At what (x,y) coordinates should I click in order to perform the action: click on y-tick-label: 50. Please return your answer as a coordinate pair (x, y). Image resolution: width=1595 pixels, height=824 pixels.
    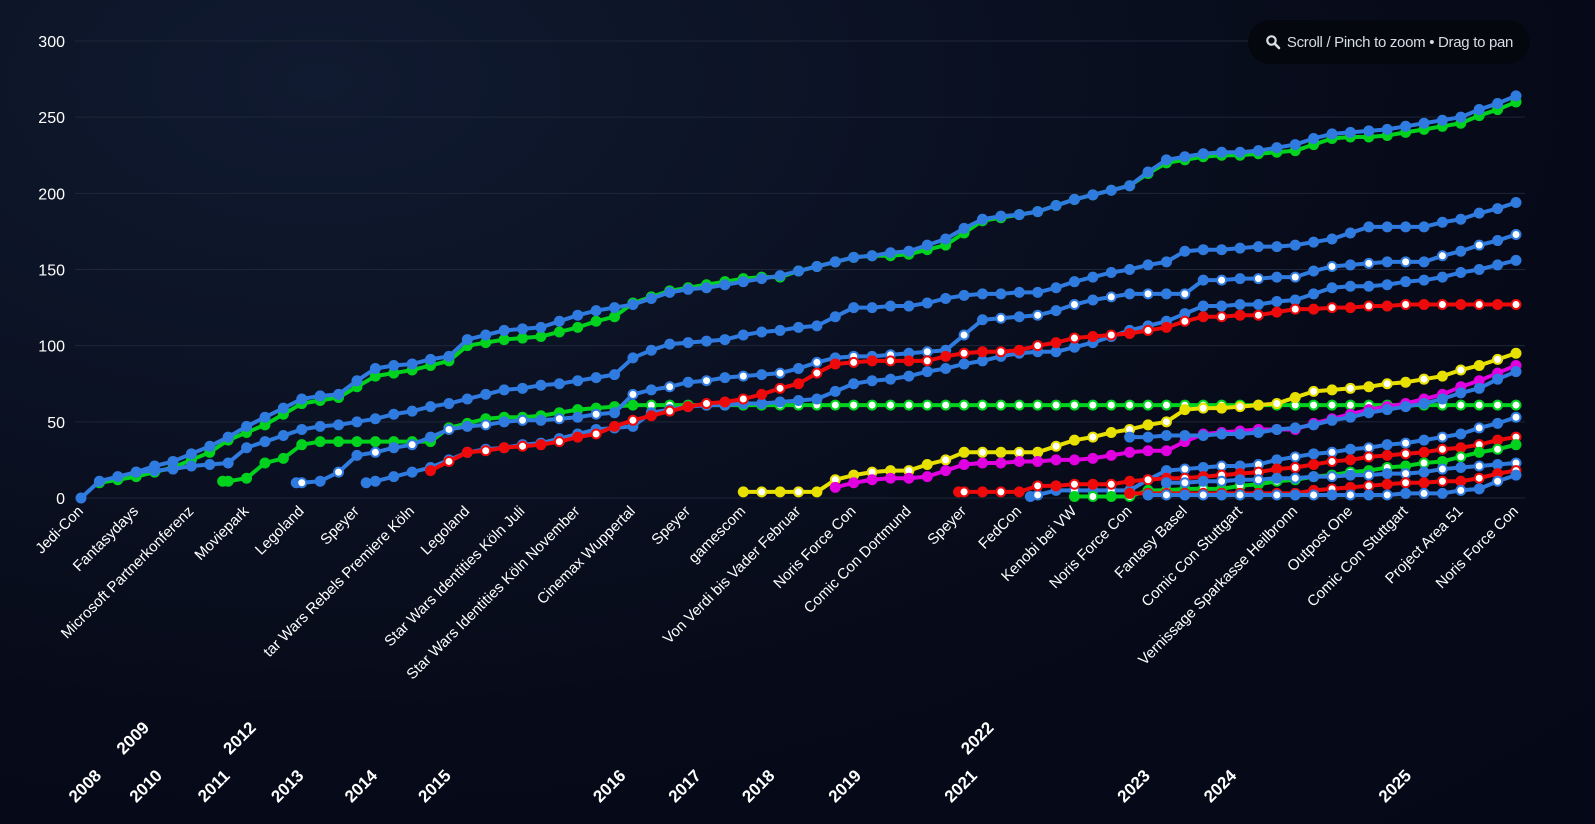
    Looking at the image, I should click on (56, 423).